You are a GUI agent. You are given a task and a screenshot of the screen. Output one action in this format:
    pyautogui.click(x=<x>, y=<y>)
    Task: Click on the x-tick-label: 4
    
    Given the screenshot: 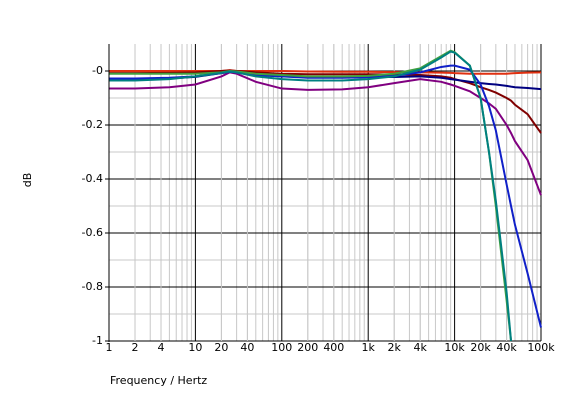 What is the action you would take?
    pyautogui.click(x=161, y=347)
    